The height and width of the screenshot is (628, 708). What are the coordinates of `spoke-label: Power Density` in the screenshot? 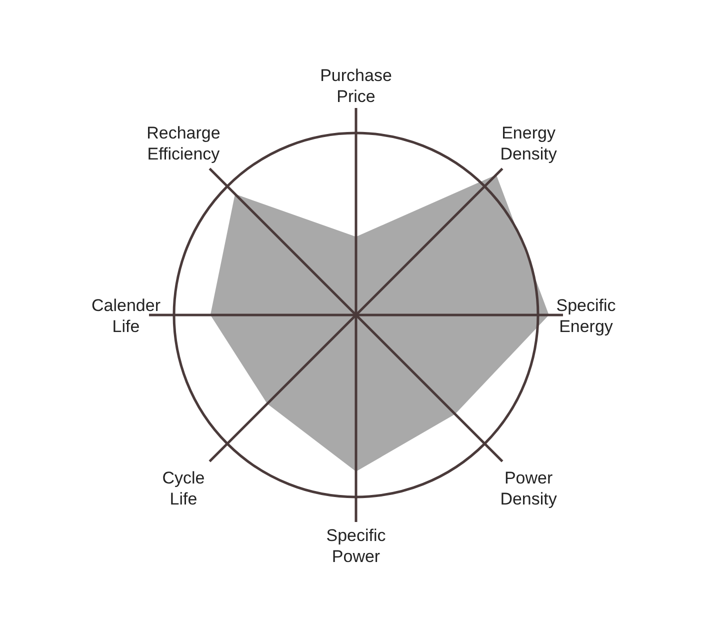 It's located at (529, 488).